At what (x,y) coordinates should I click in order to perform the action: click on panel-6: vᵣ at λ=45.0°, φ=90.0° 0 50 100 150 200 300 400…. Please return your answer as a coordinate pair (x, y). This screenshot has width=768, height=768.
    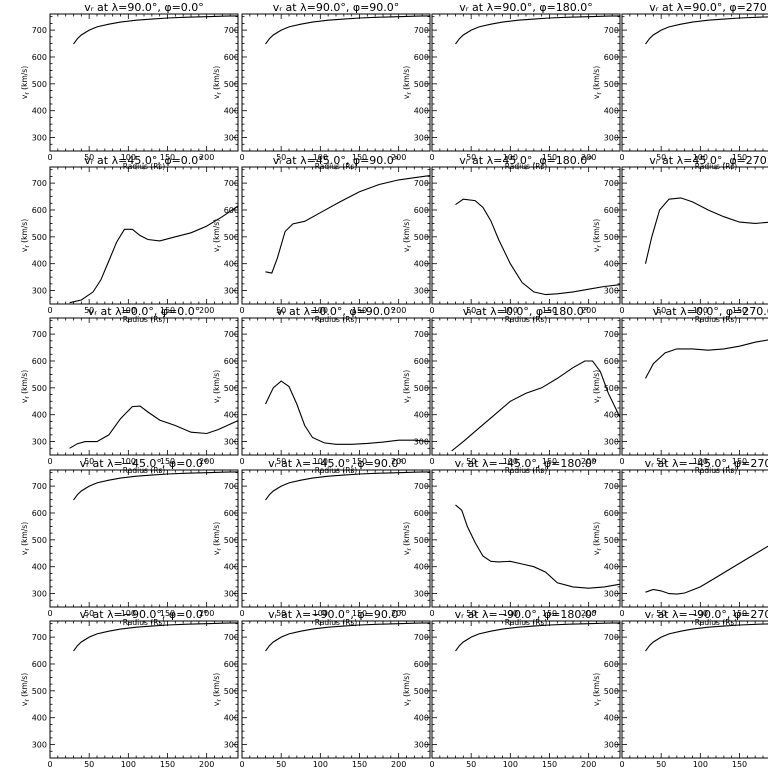
    Looking at the image, I should click on (321, 239).